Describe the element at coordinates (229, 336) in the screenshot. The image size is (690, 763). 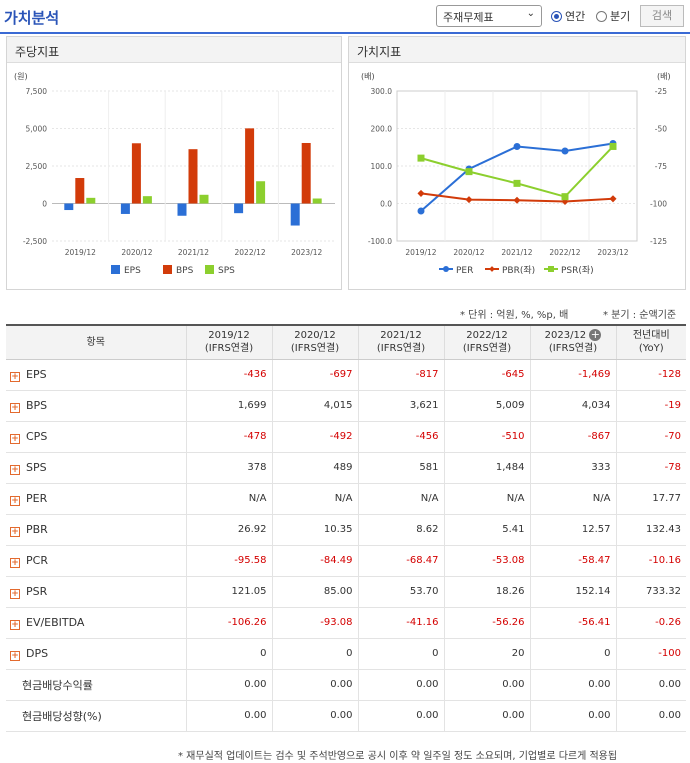
I see `header-2019-period: 2019/12` at that location.